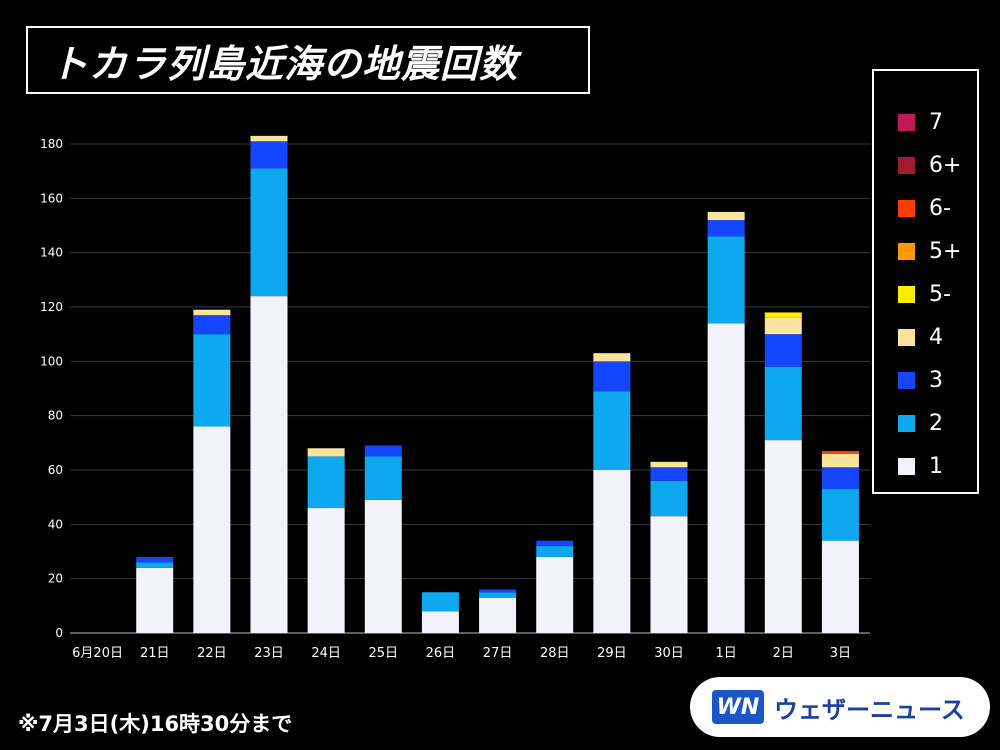 The image size is (1000, 750). I want to click on legend-label: 2, so click(936, 423).